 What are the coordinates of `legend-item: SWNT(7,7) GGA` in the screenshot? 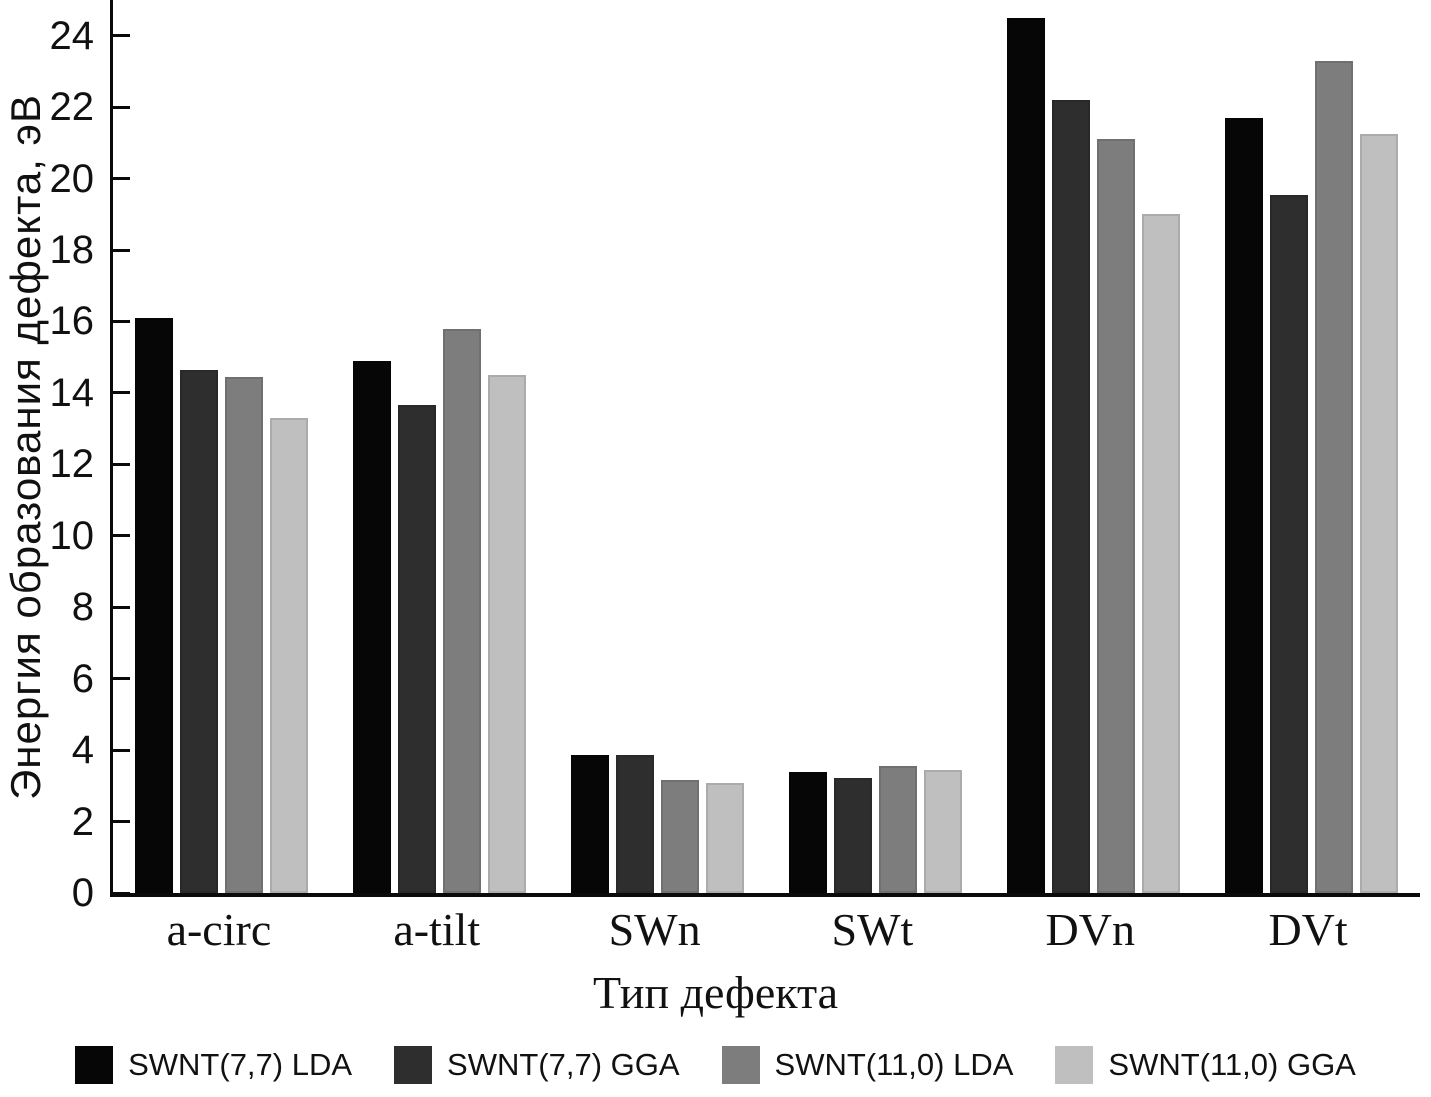 It's located at (537, 1065).